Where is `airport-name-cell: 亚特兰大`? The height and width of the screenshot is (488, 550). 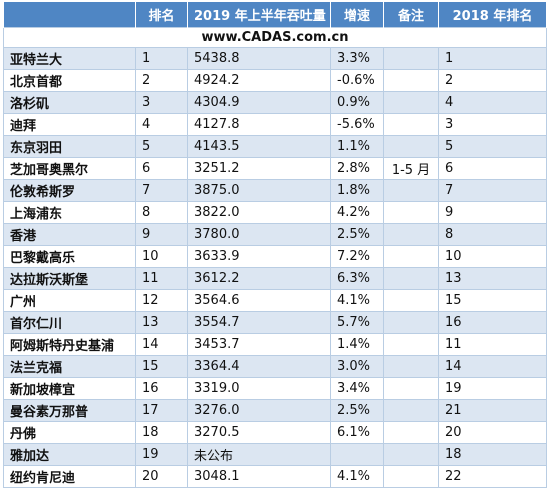
airport-name-cell: 亚特兰大 is located at coordinates (69, 58).